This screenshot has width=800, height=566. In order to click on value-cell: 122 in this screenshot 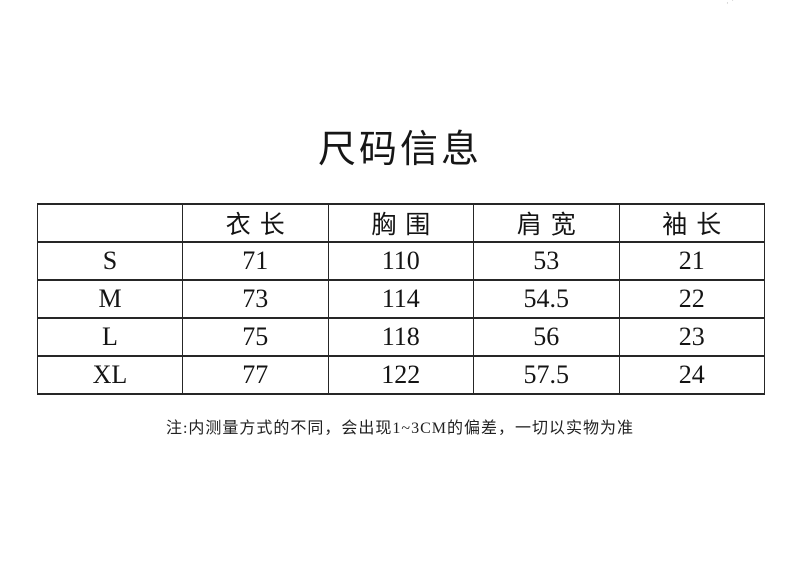, I will do `click(400, 375)`.